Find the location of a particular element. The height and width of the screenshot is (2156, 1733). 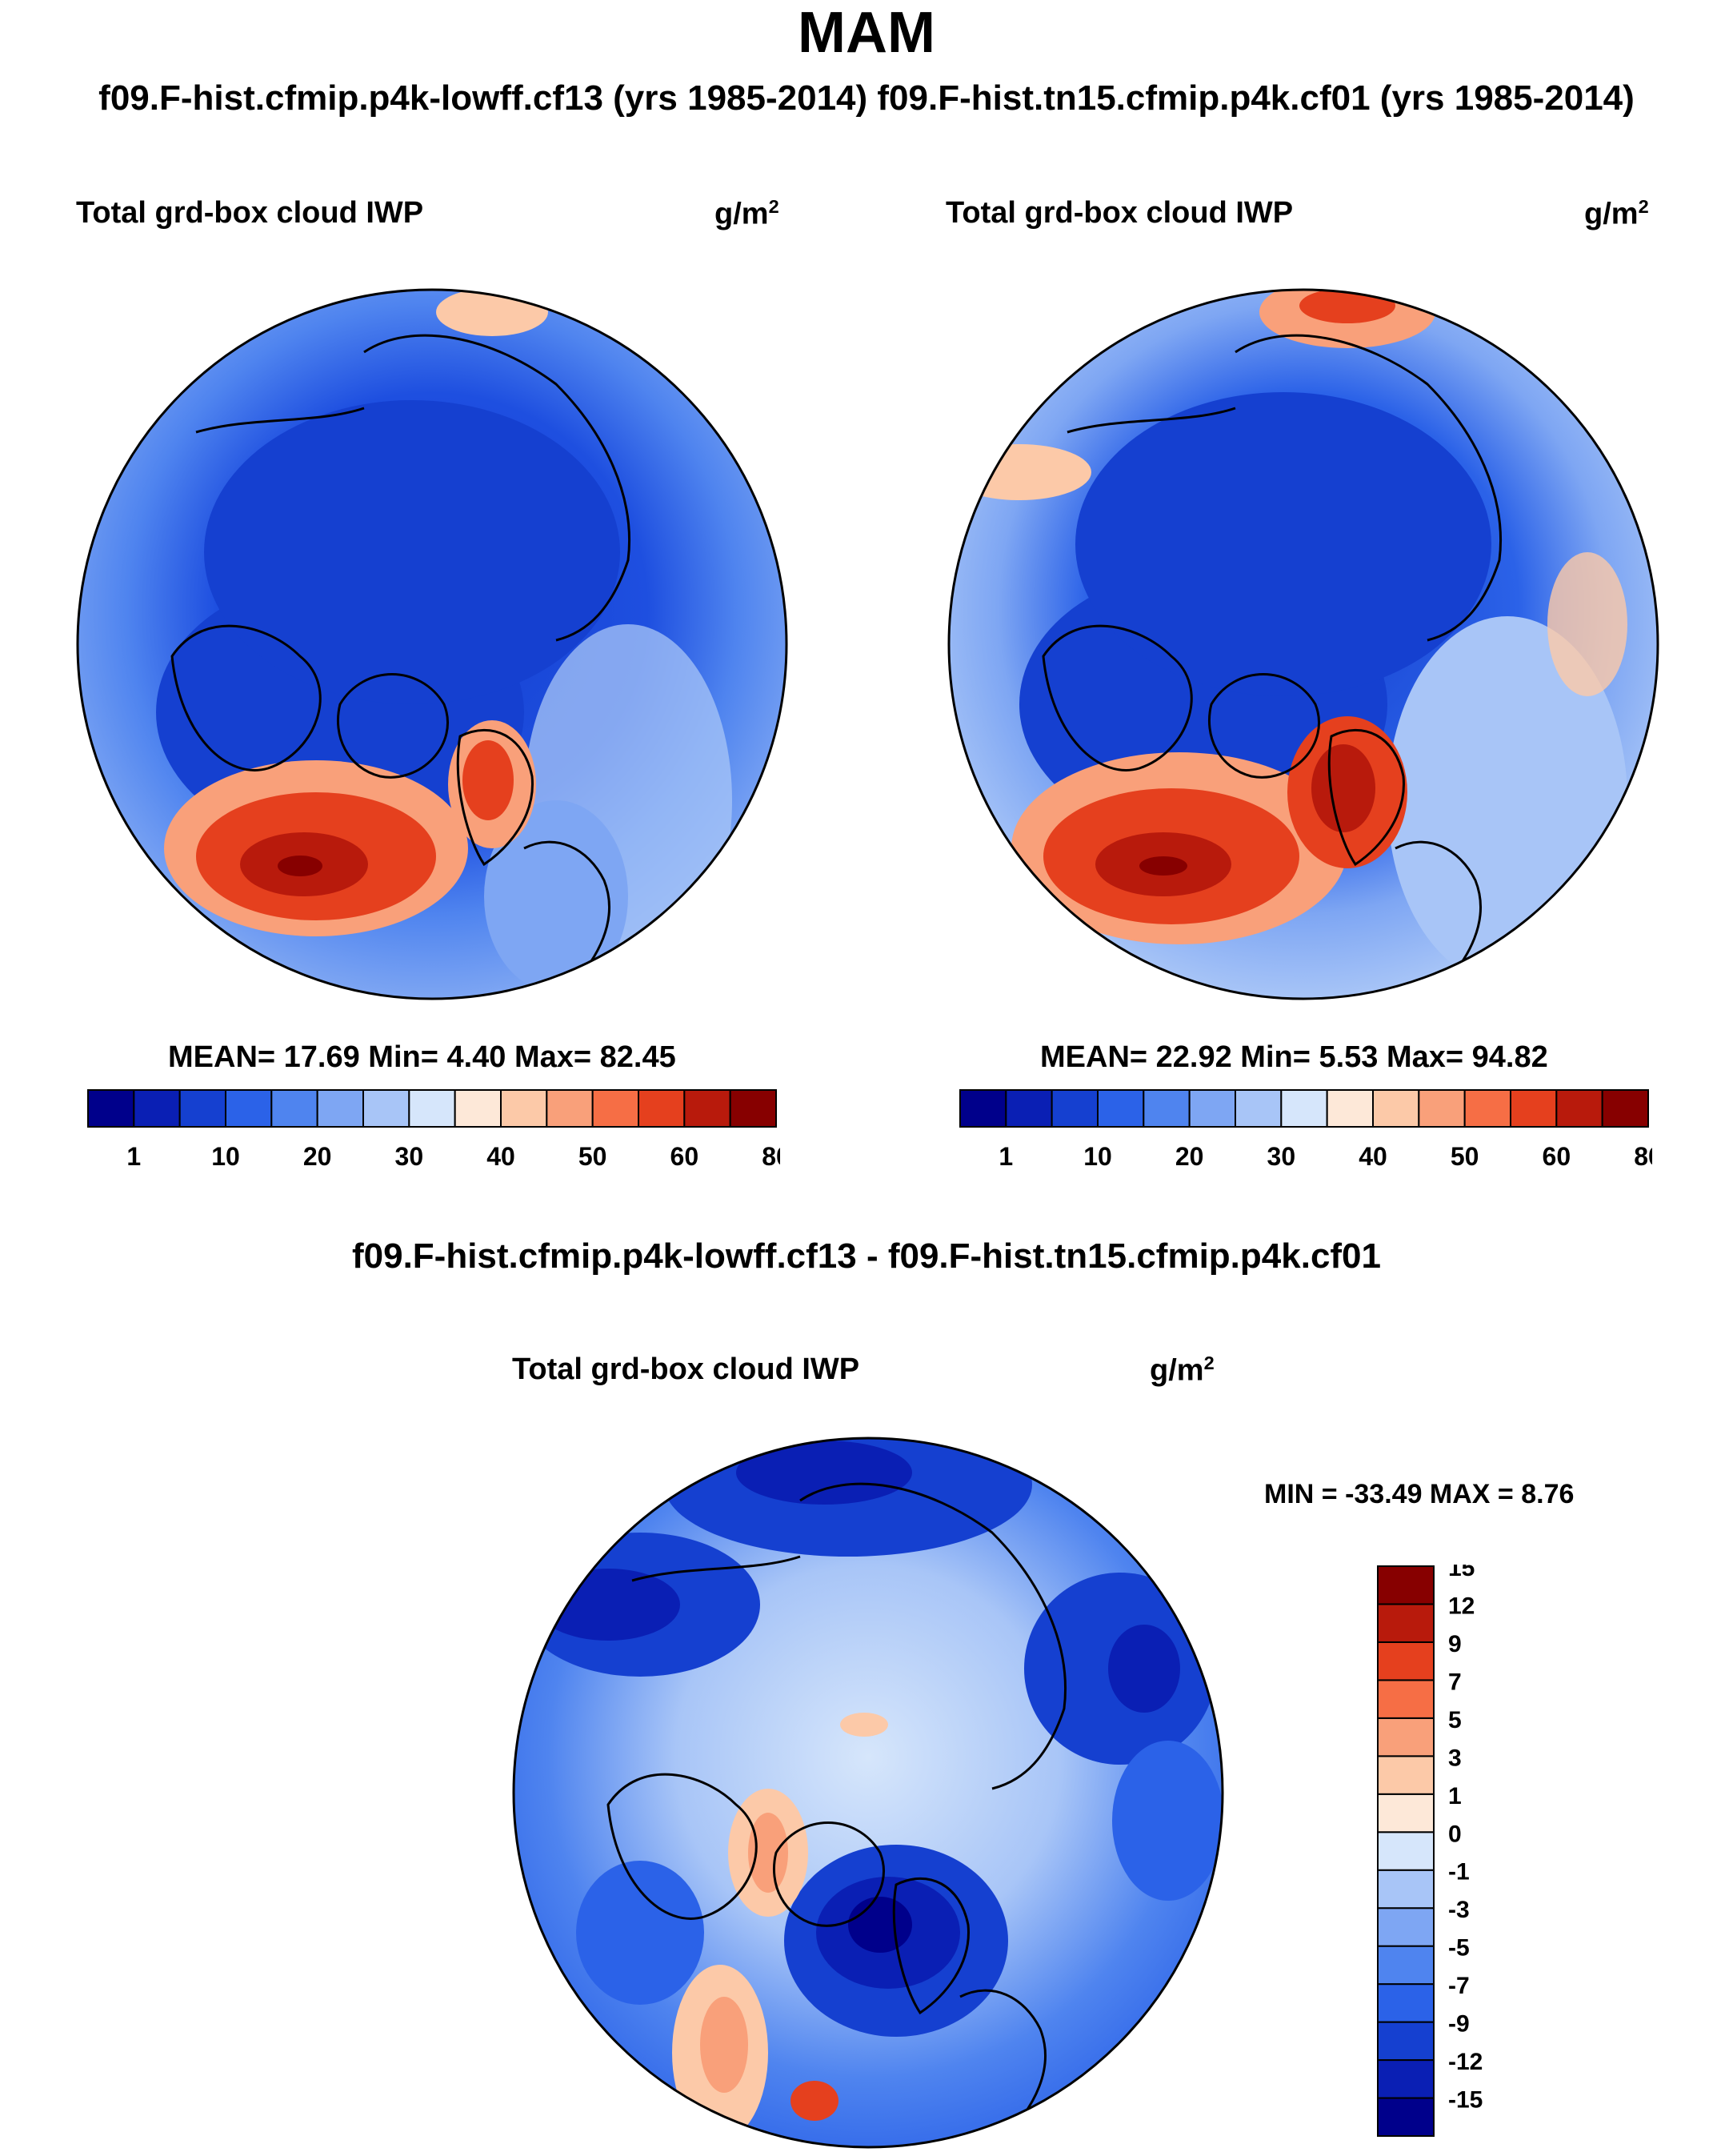

panel1-colorbar-tick-label: 80 is located at coordinates (771, 1156).